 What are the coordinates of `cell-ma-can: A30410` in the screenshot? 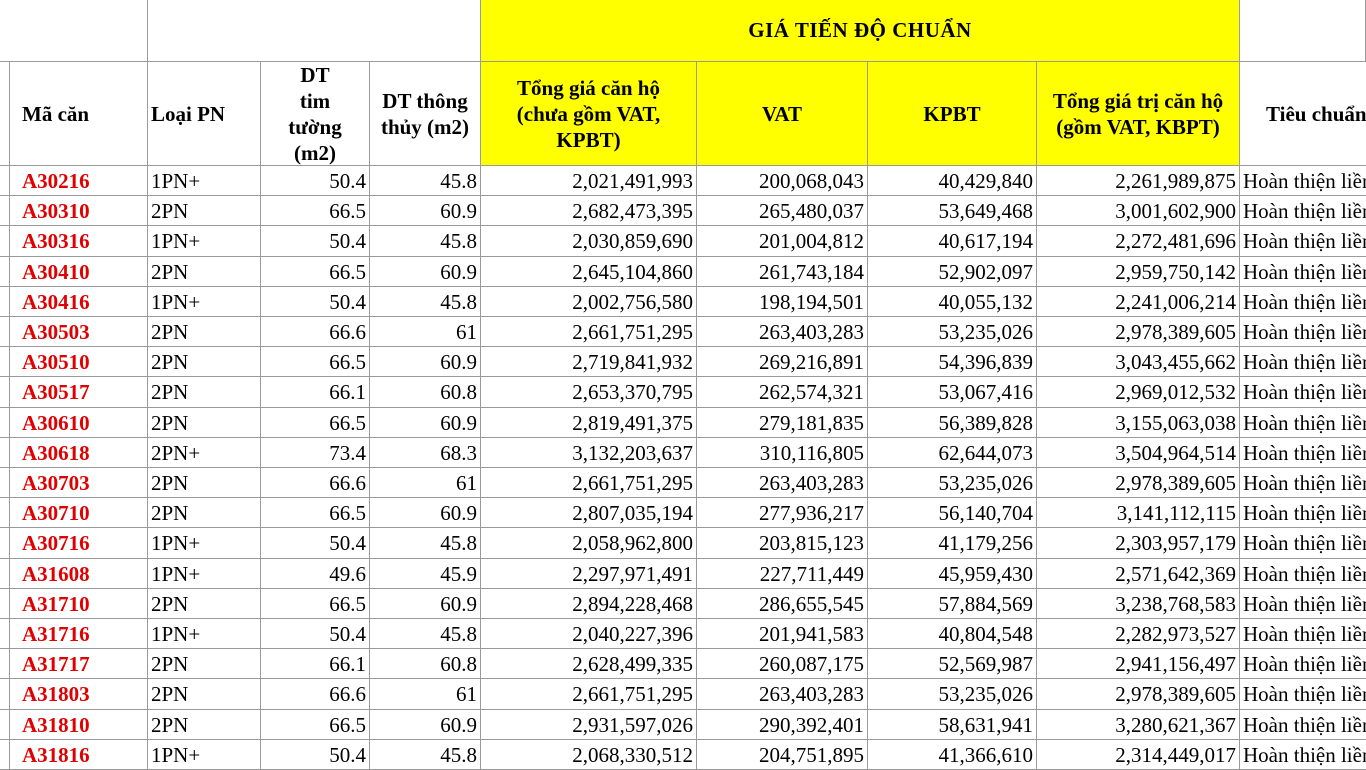 It's located at (79, 272).